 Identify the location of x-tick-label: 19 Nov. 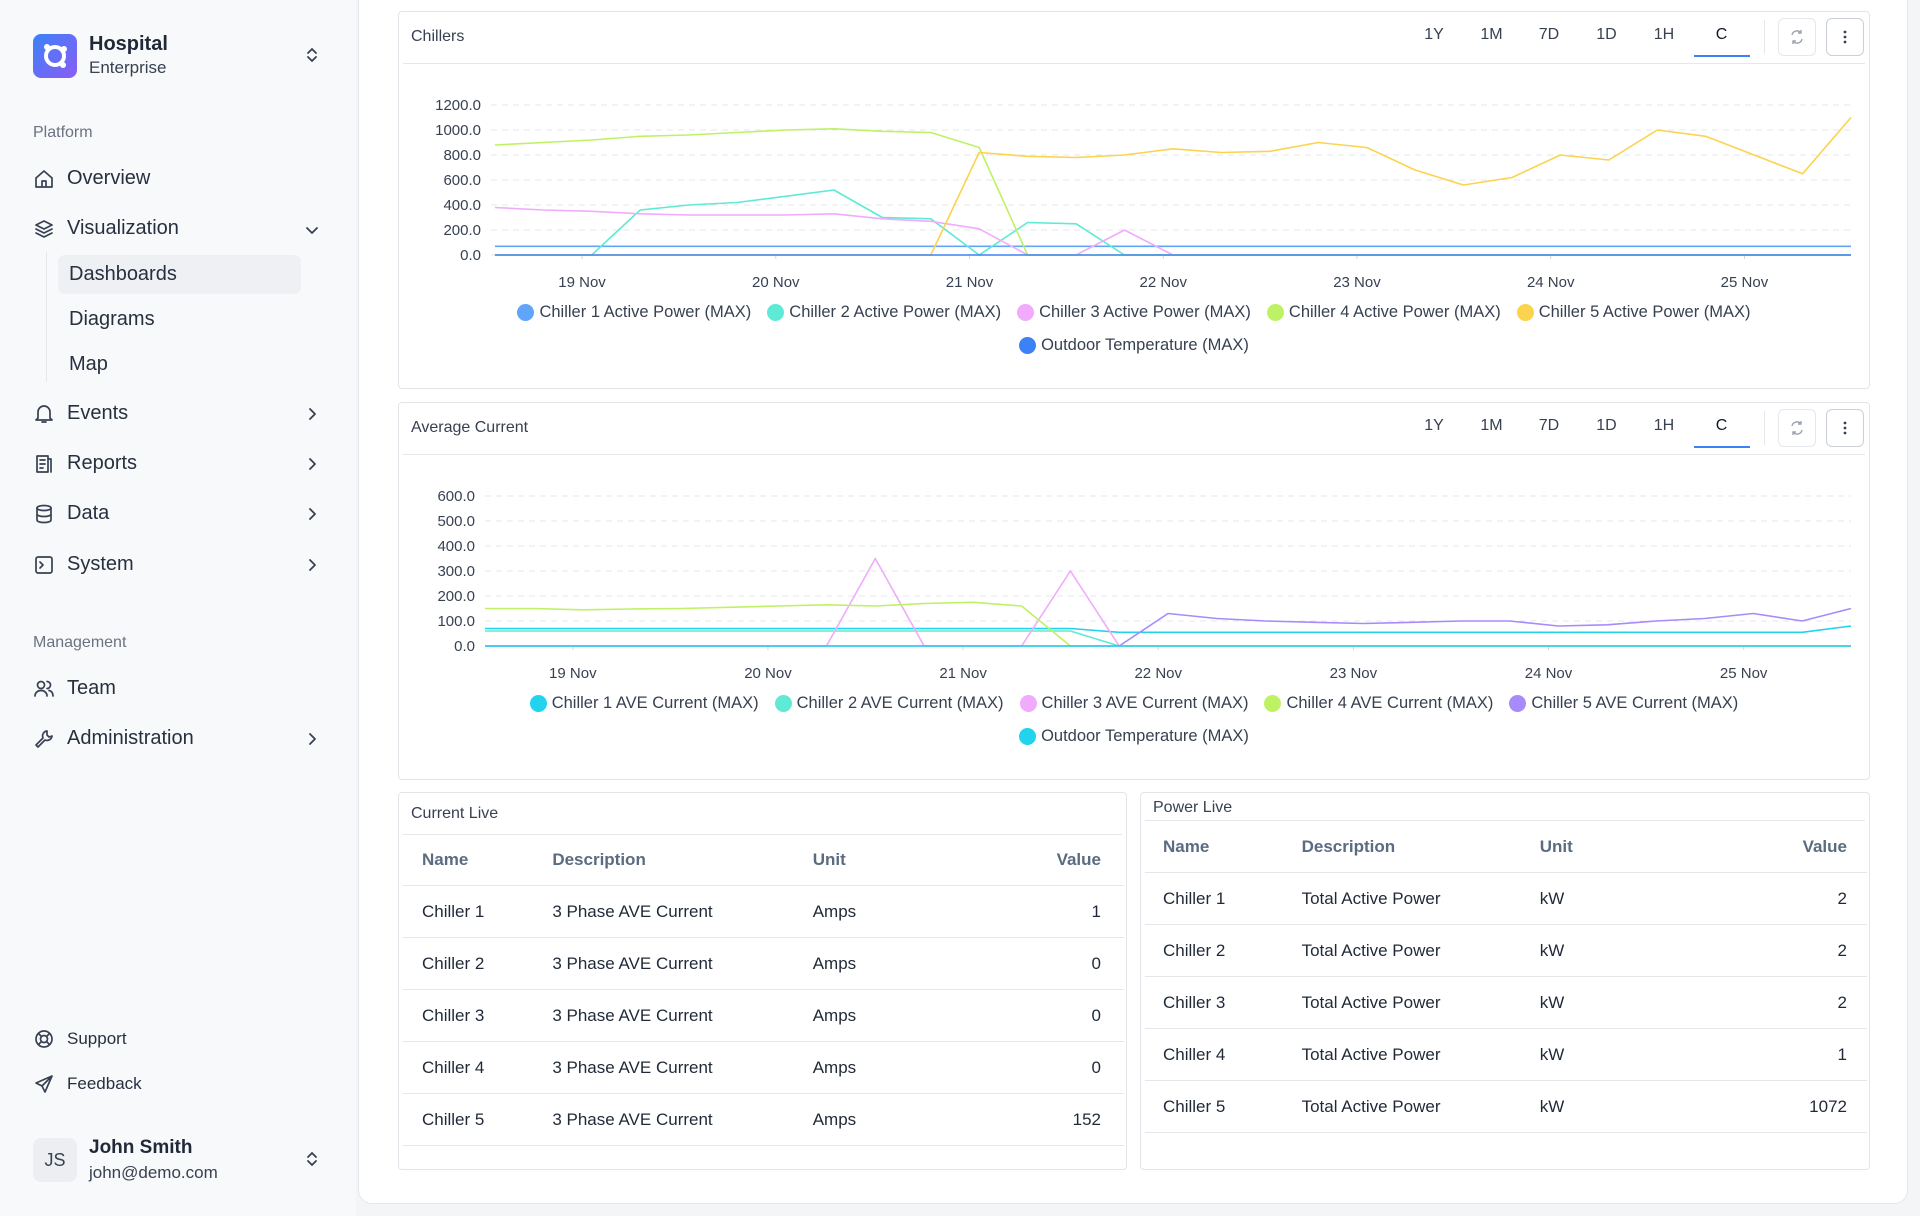
(573, 673).